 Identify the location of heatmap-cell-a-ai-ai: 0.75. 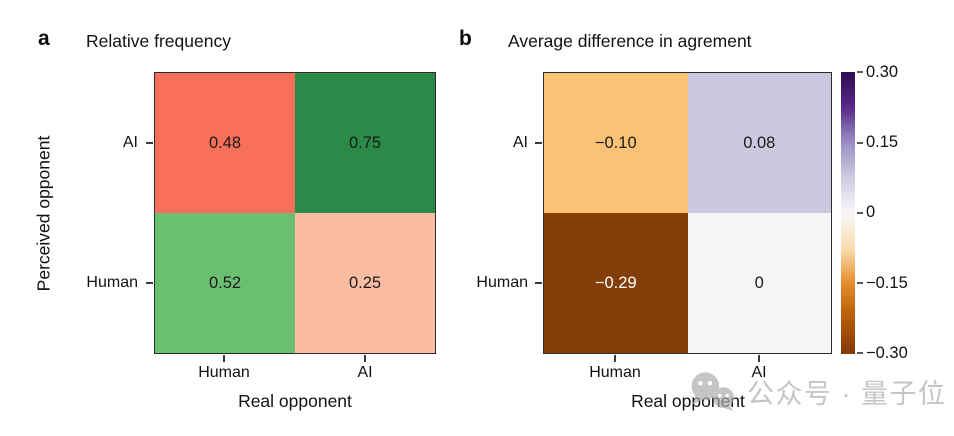
(365, 143).